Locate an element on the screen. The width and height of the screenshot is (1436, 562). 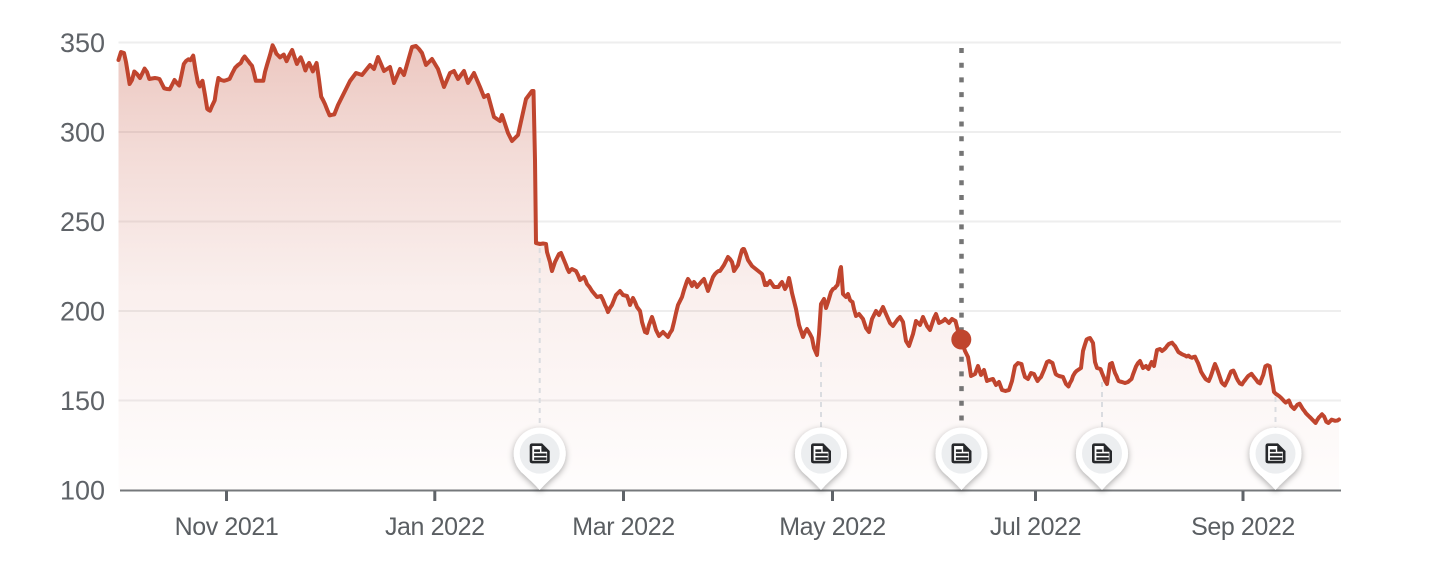
svg-text: Nov 2021 is located at coordinates (227, 527).